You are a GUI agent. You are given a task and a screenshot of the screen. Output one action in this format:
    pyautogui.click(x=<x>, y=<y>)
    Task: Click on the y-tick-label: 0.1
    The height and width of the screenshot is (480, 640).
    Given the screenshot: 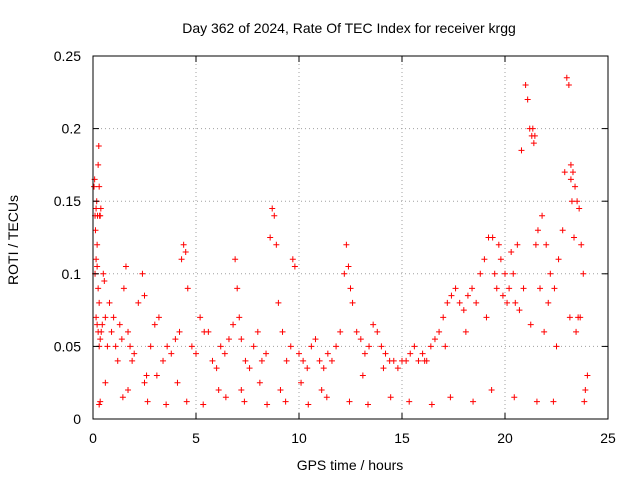 What is the action you would take?
    pyautogui.click(x=72, y=274)
    